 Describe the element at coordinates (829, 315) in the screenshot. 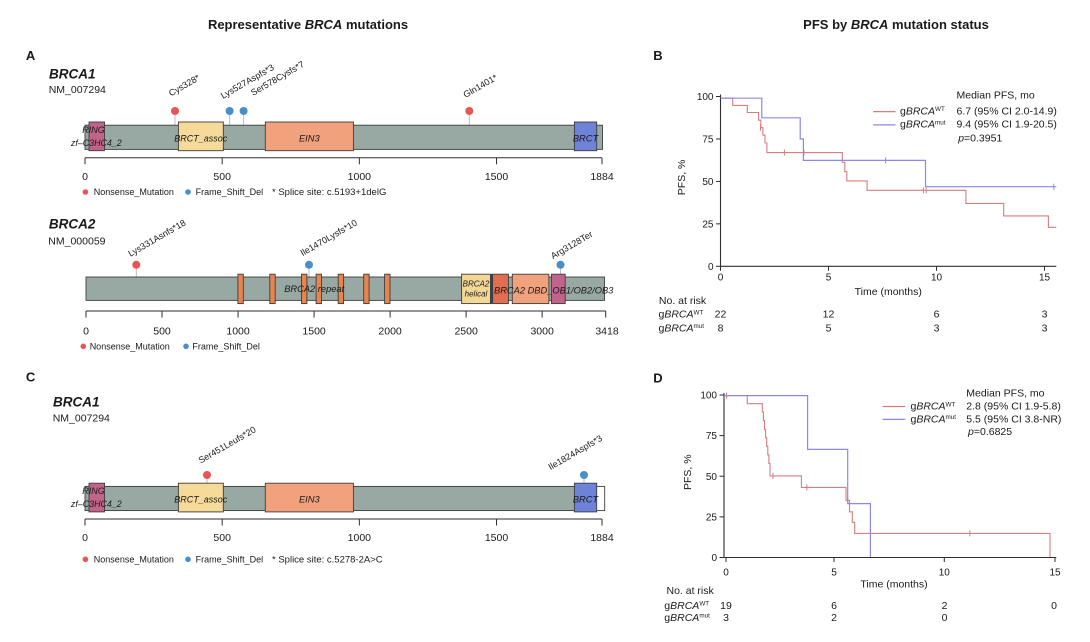

I see `svg-text: 12` at that location.